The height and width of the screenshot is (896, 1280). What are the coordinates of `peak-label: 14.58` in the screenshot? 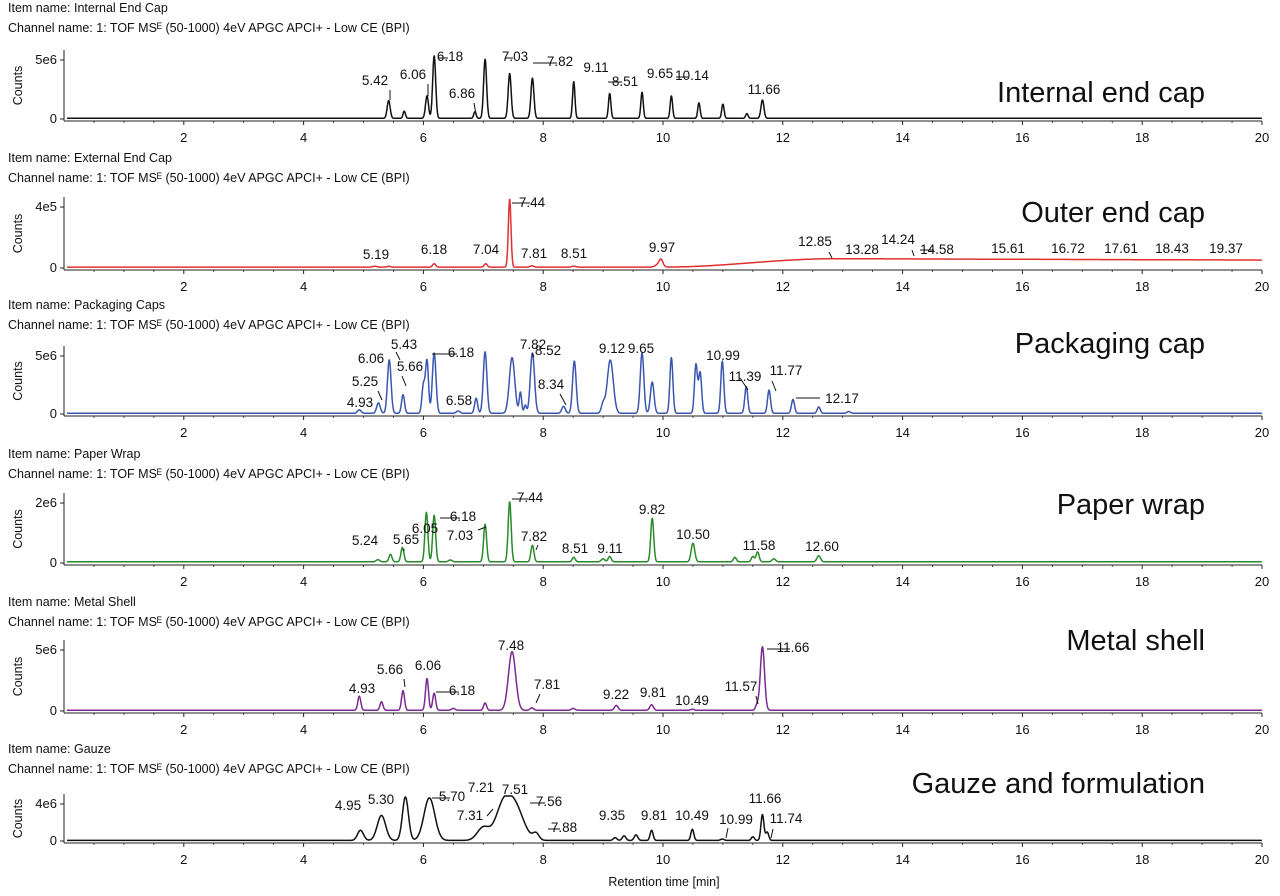 It's located at (937, 249).